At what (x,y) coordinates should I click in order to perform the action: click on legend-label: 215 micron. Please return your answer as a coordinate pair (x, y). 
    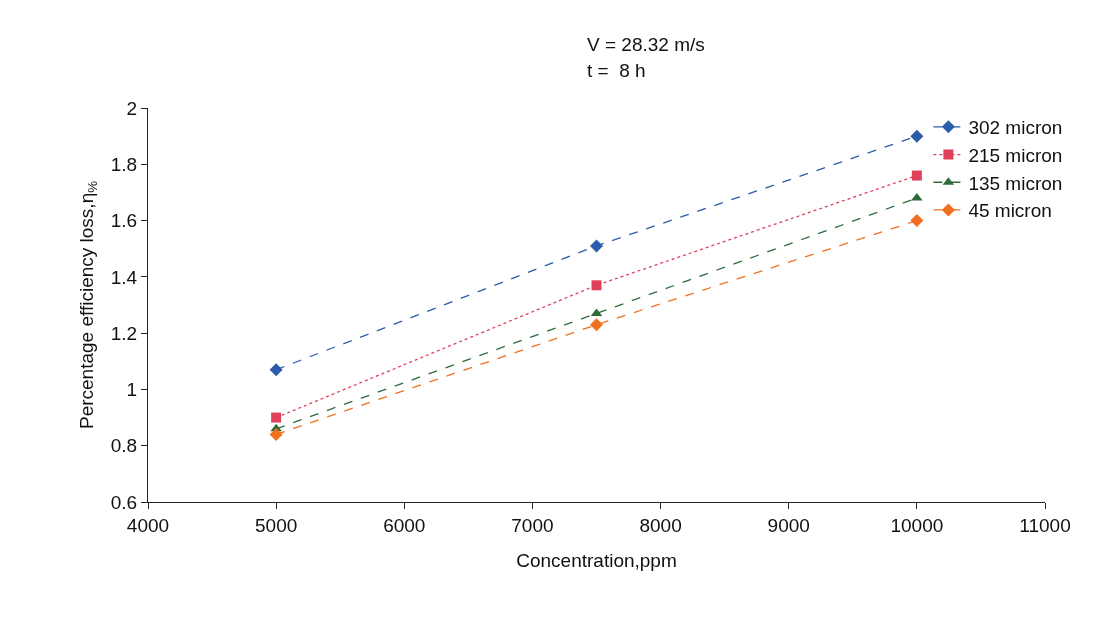
    Looking at the image, I should click on (1015, 155).